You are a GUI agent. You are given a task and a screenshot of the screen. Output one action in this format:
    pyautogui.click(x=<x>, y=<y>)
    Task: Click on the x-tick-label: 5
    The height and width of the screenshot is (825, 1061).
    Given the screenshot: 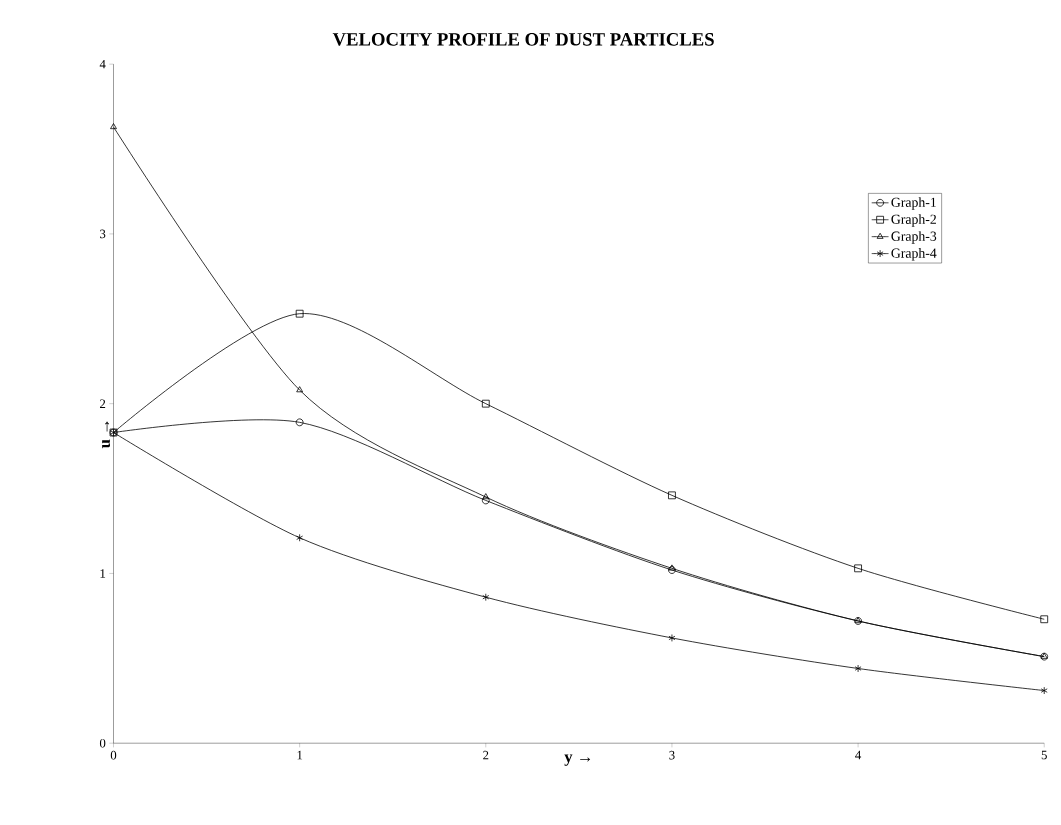 What is the action you would take?
    pyautogui.click(x=1044, y=755)
    